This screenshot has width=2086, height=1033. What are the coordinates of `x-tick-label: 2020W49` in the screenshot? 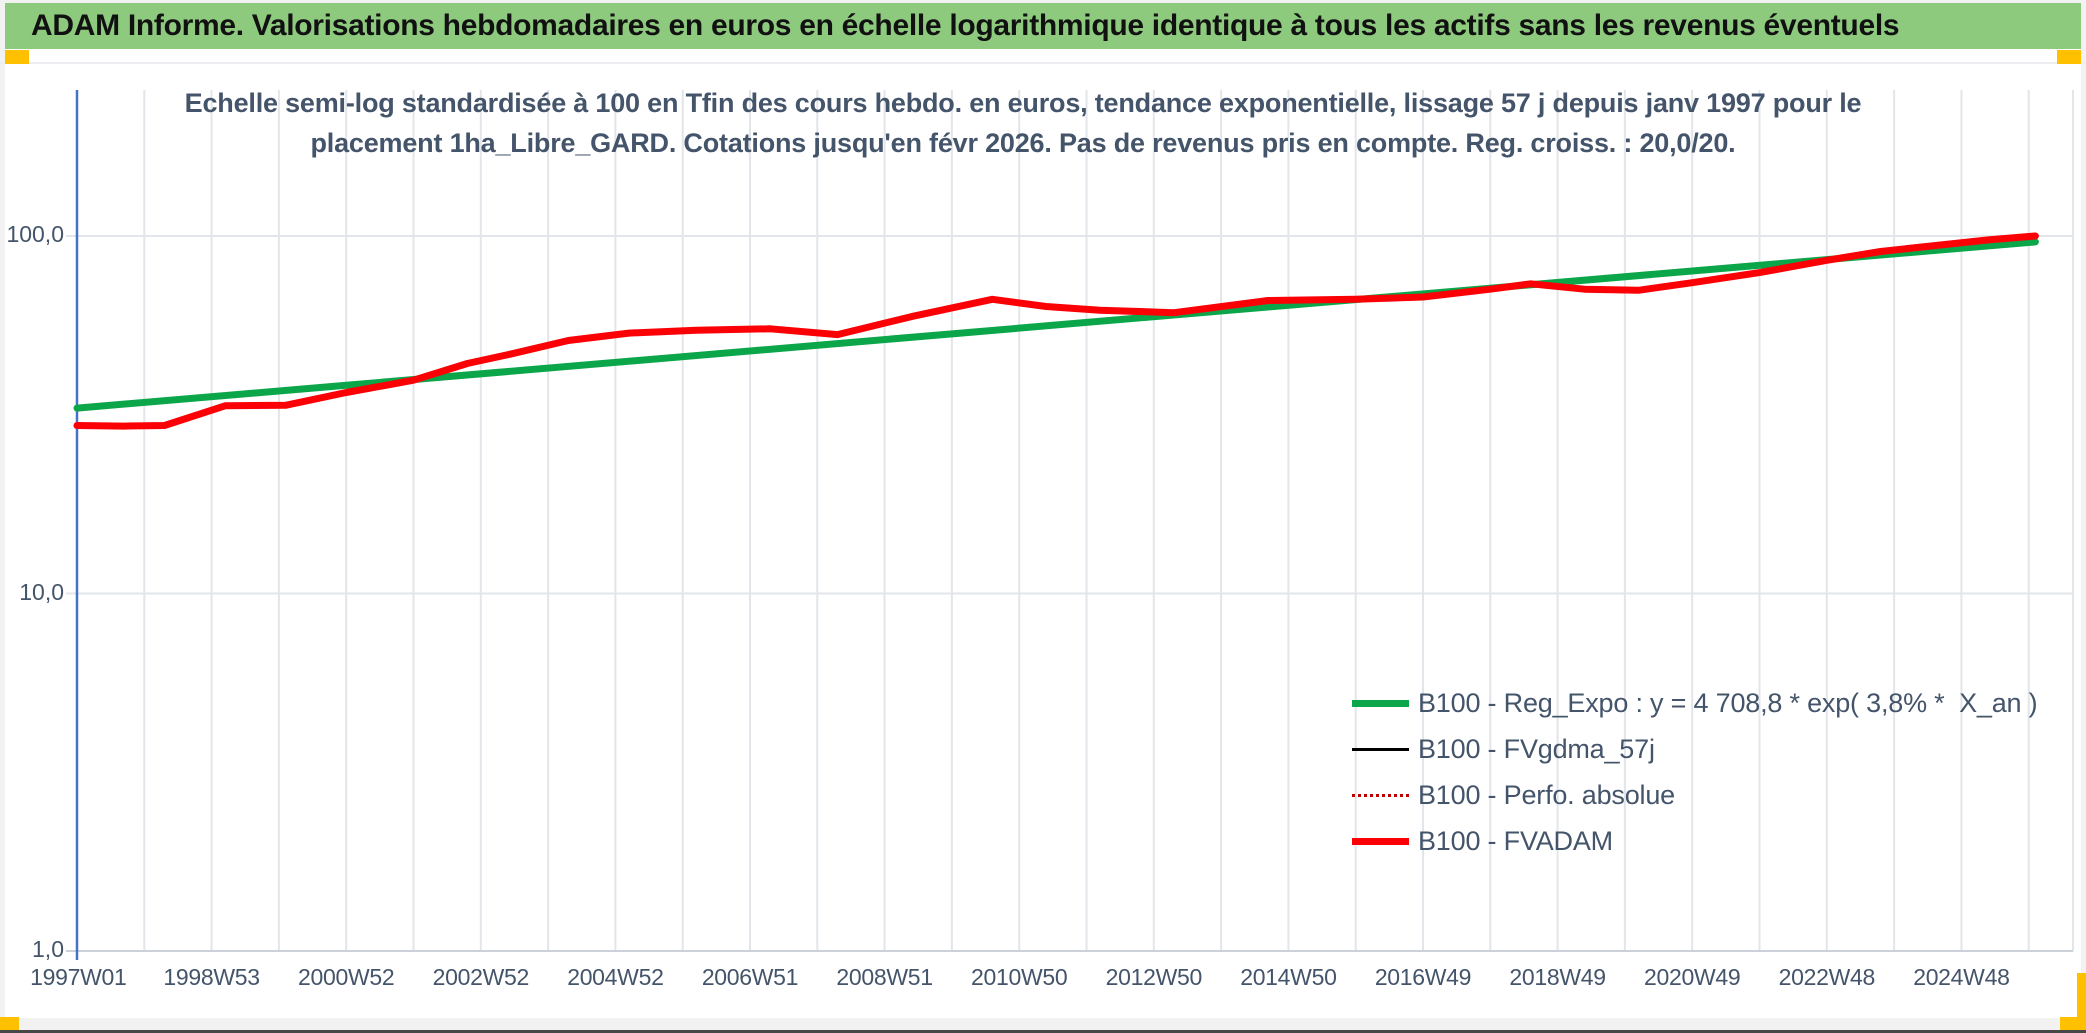 It's located at (1692, 977).